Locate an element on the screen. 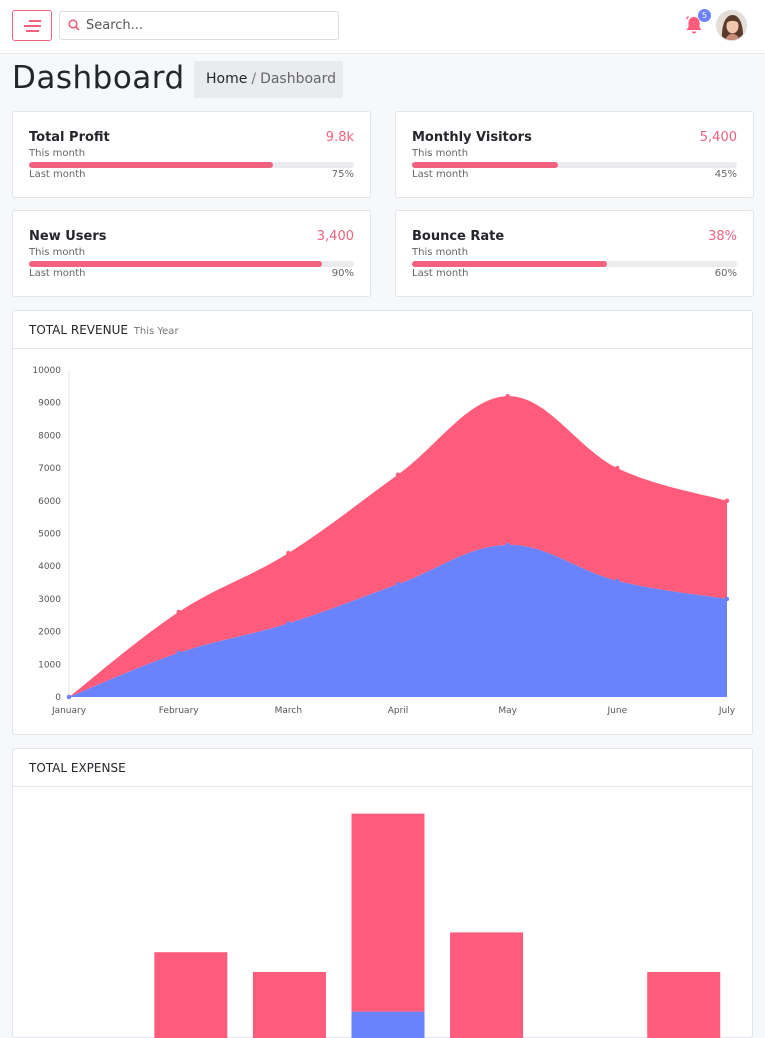  panel-subtitle: This Year is located at coordinates (156, 331).